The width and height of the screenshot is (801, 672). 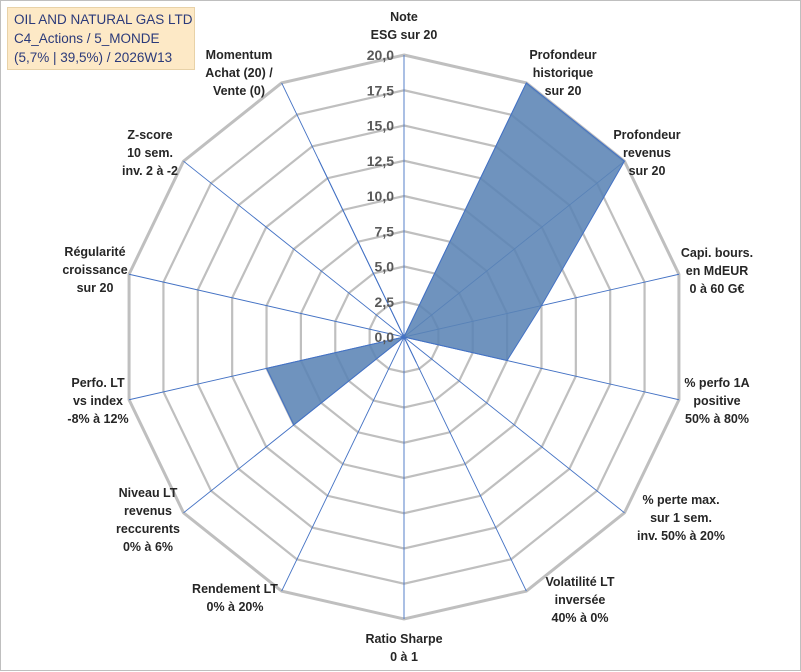 What do you see at coordinates (717, 289) in the screenshot?
I see `axis-label: 0 à 60 G€` at bounding box center [717, 289].